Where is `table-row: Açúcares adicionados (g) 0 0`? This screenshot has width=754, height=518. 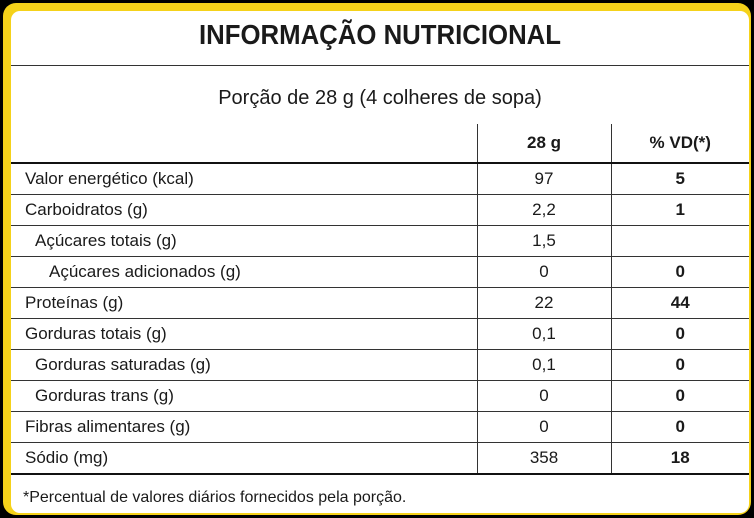 table-row: Açúcares adicionados (g) 0 0 is located at coordinates (380, 272).